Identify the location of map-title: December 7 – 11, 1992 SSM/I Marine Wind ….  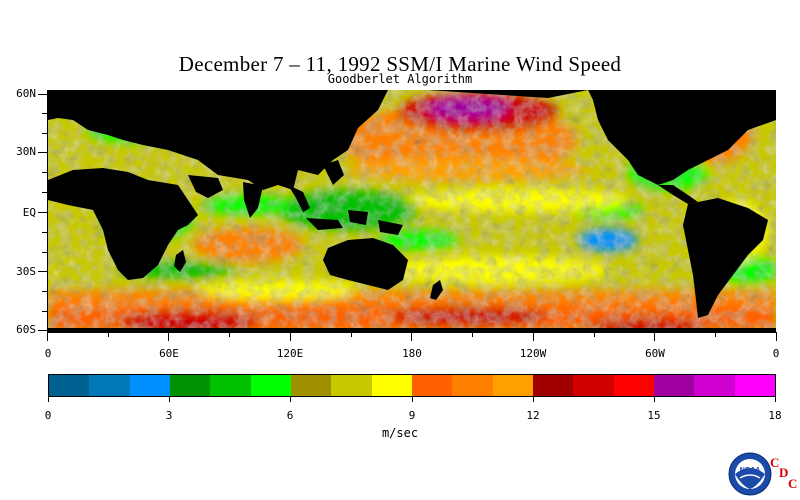
(400, 64).